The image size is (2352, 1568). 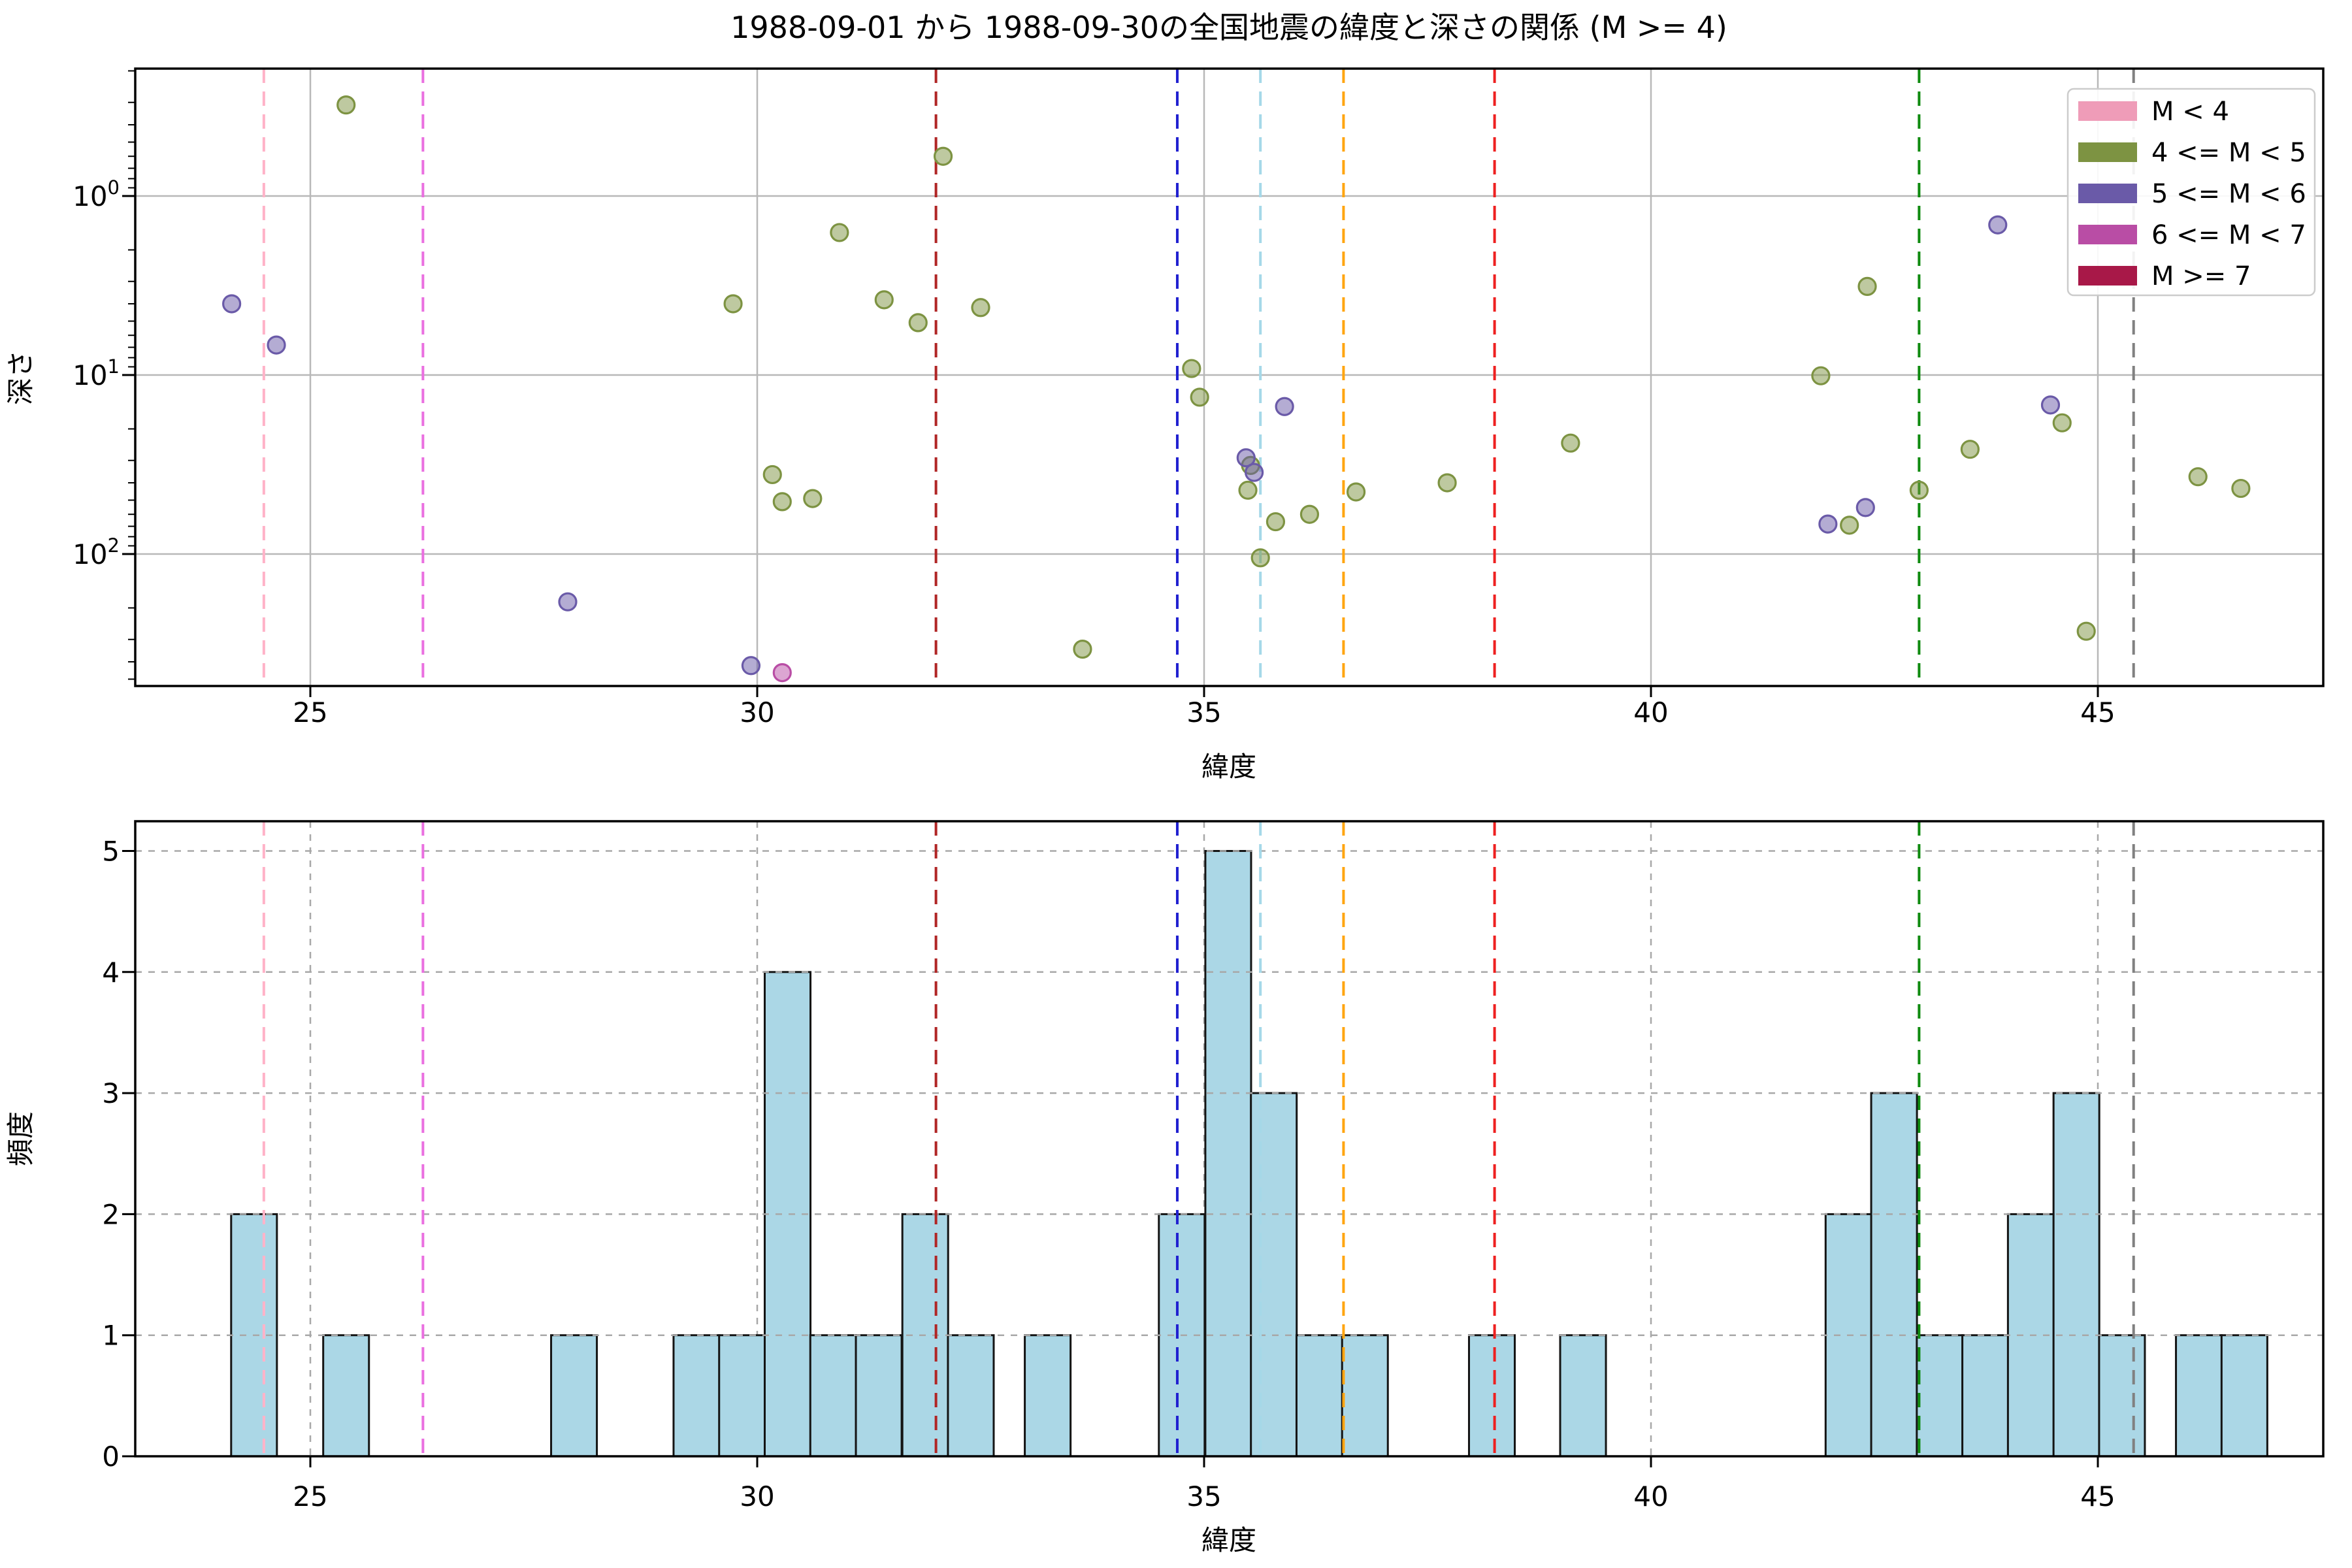 I want to click on scatter-ylabel: 深さ, so click(x=21, y=377).